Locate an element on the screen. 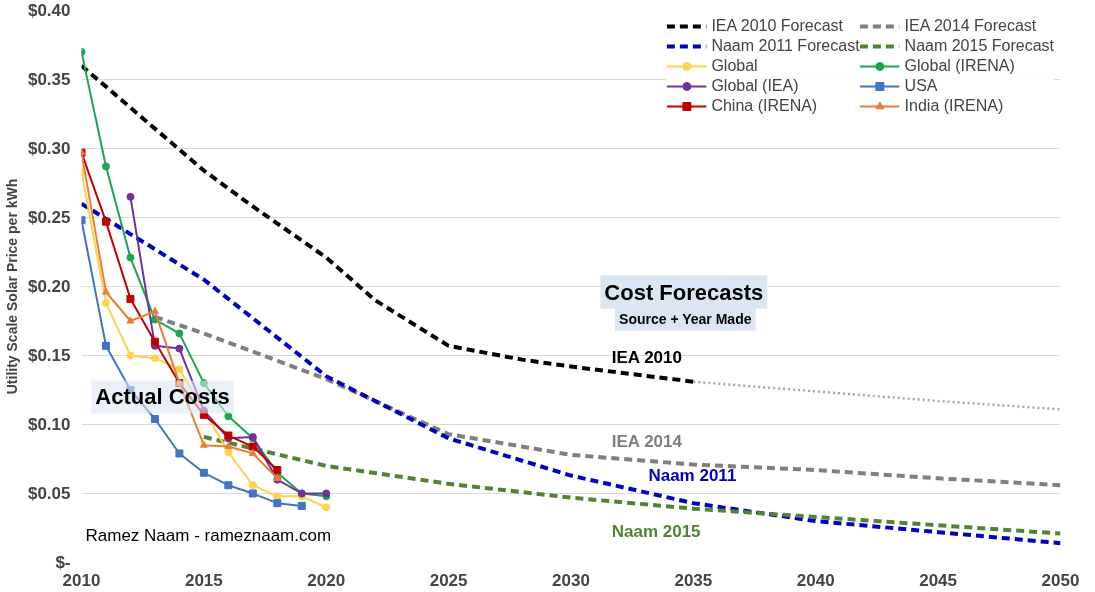 Image resolution: width=1095 pixels, height=592 pixels. x-tick-label: 2040 is located at coordinates (815, 580).